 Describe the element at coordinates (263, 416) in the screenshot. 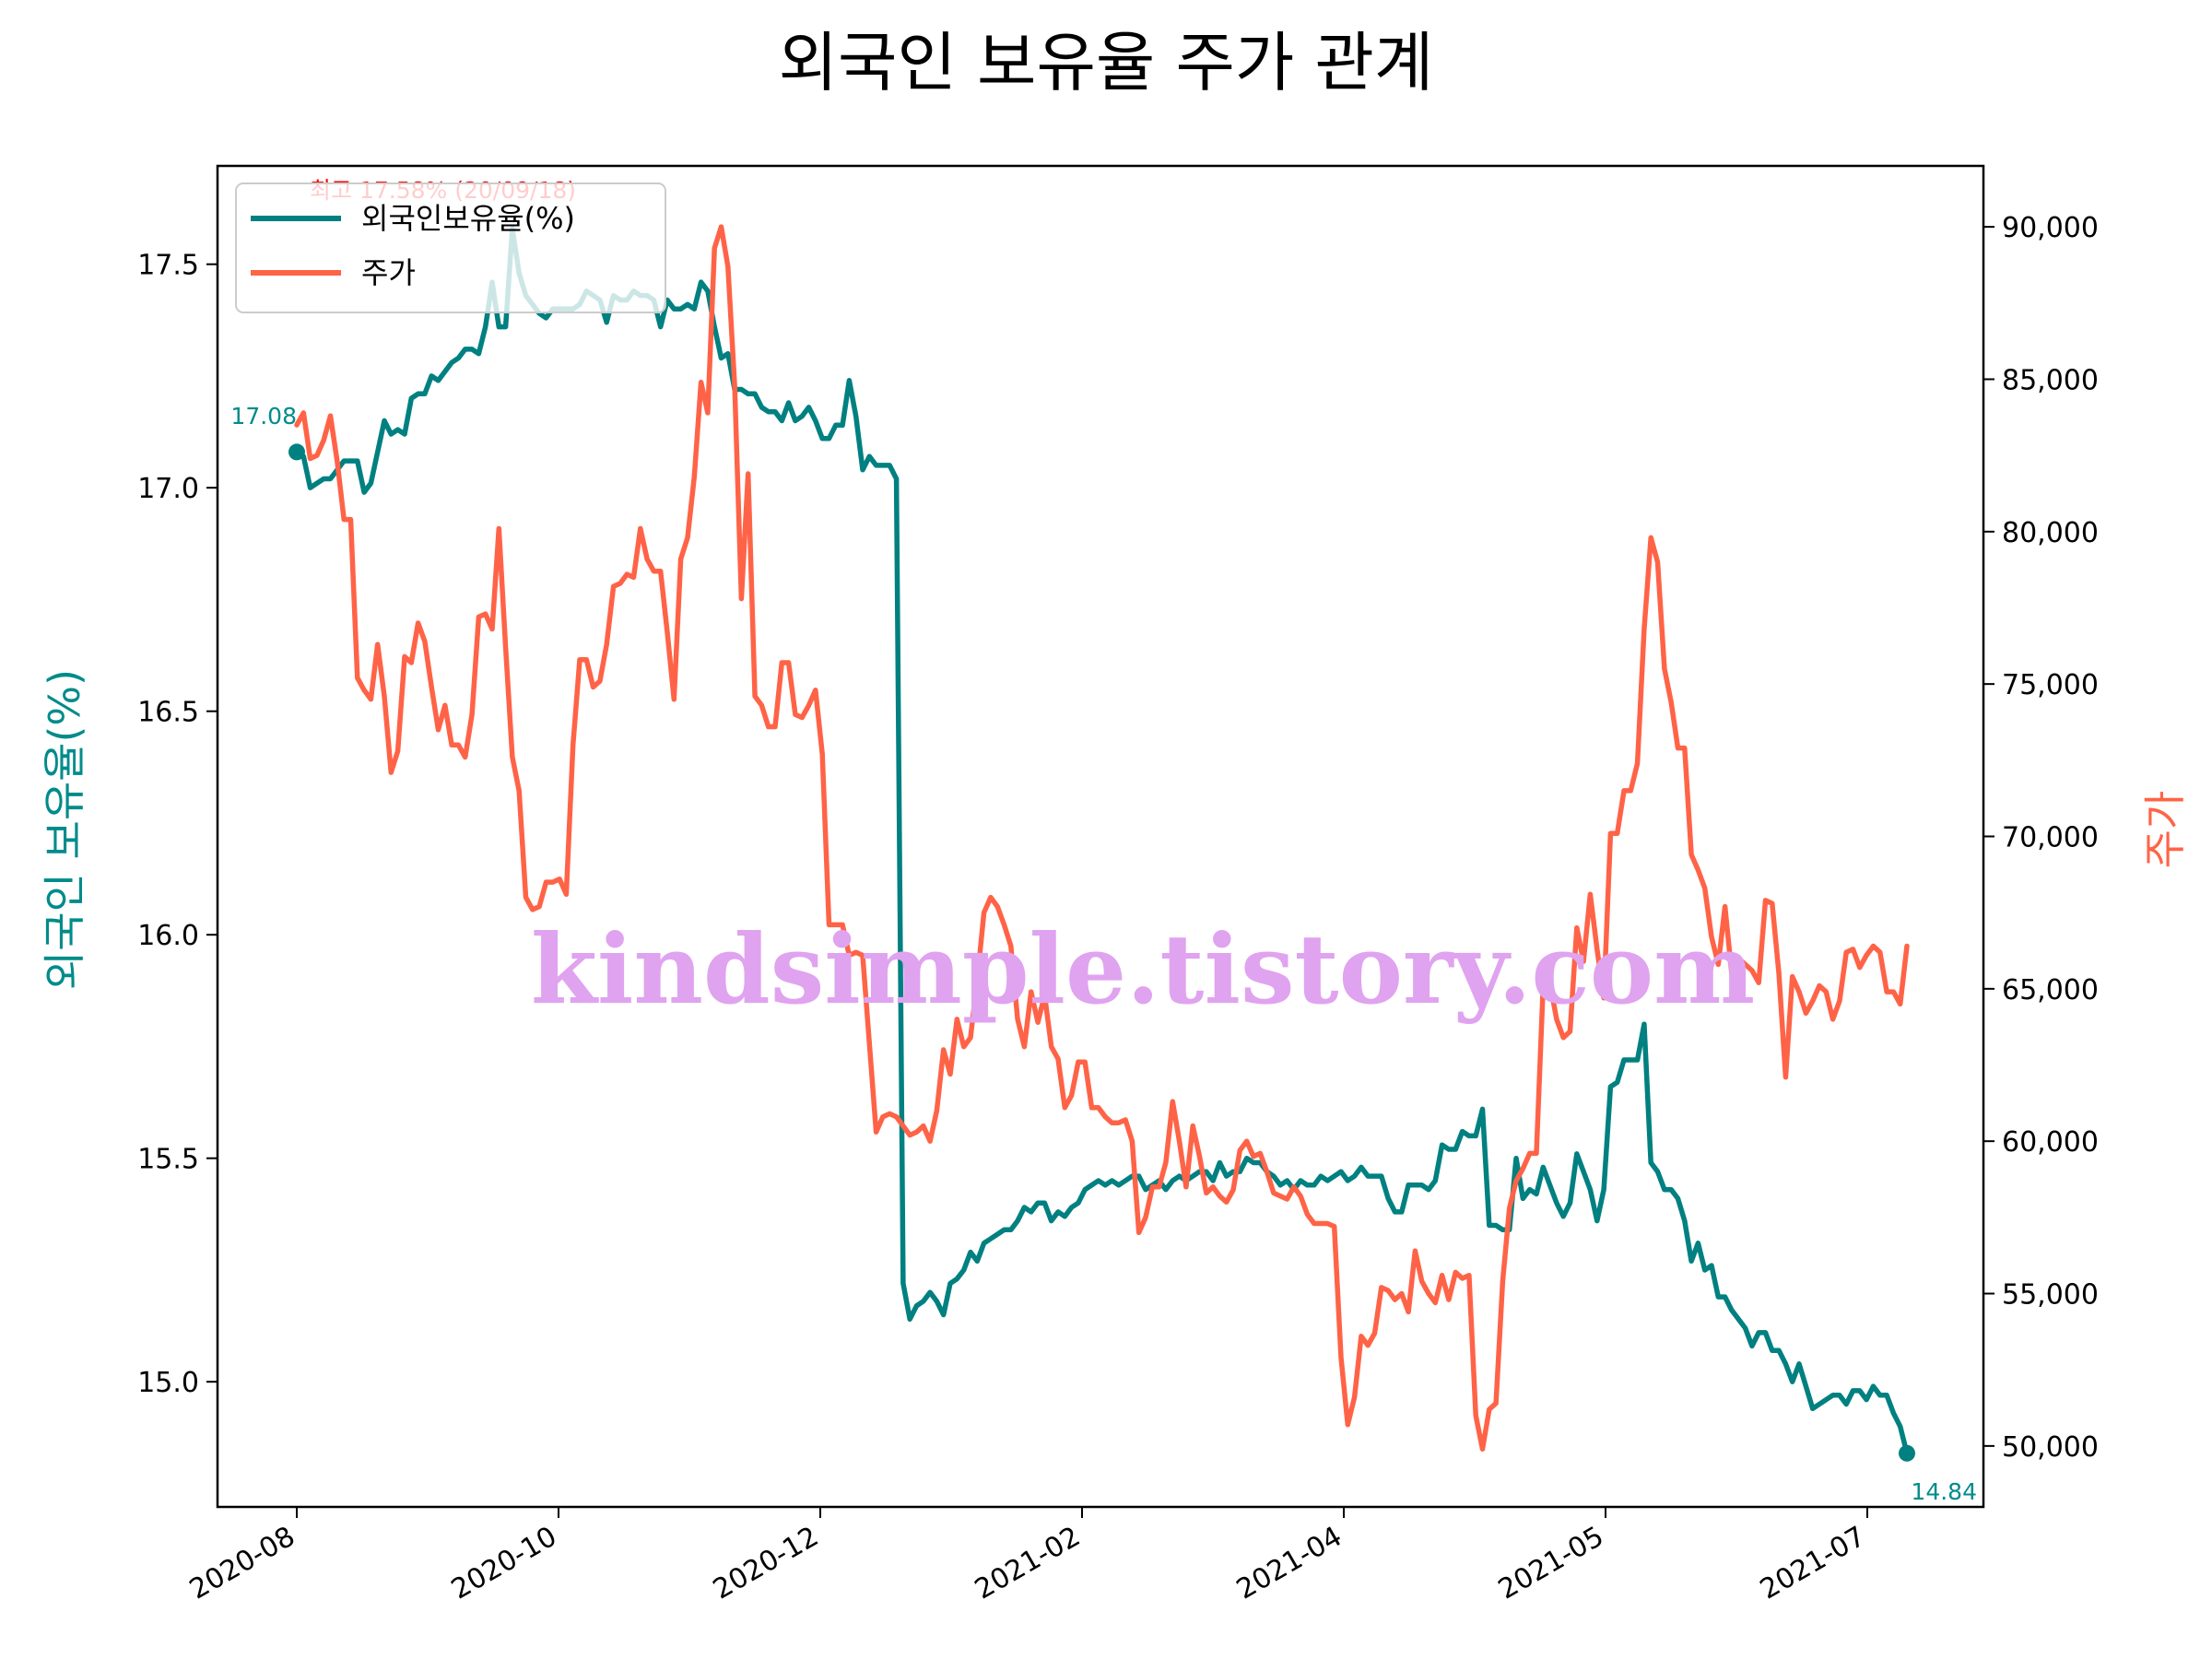

I see `start-value-label: 17.08` at that location.